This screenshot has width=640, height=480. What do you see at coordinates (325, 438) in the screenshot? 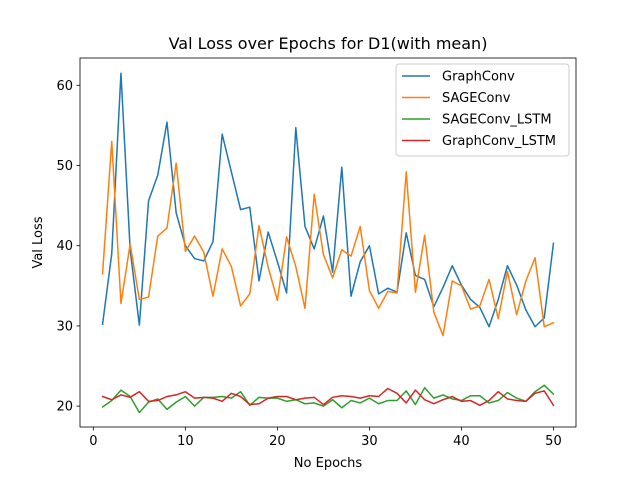
I see `x-axis-ticks: 0 10 20 30 40 50` at bounding box center [325, 438].